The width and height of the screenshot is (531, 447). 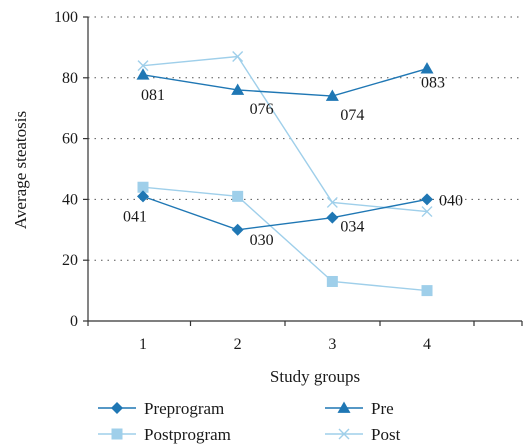 I want to click on y-tick-label: 80, so click(x=70, y=78).